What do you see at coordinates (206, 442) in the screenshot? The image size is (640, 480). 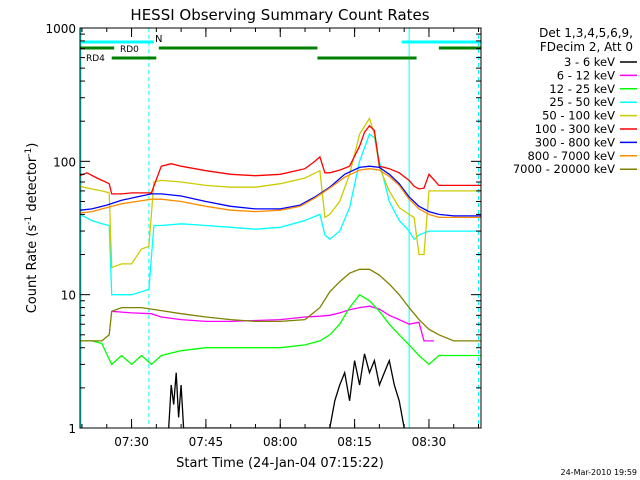 I see `x-tick-label: 07:45` at bounding box center [206, 442].